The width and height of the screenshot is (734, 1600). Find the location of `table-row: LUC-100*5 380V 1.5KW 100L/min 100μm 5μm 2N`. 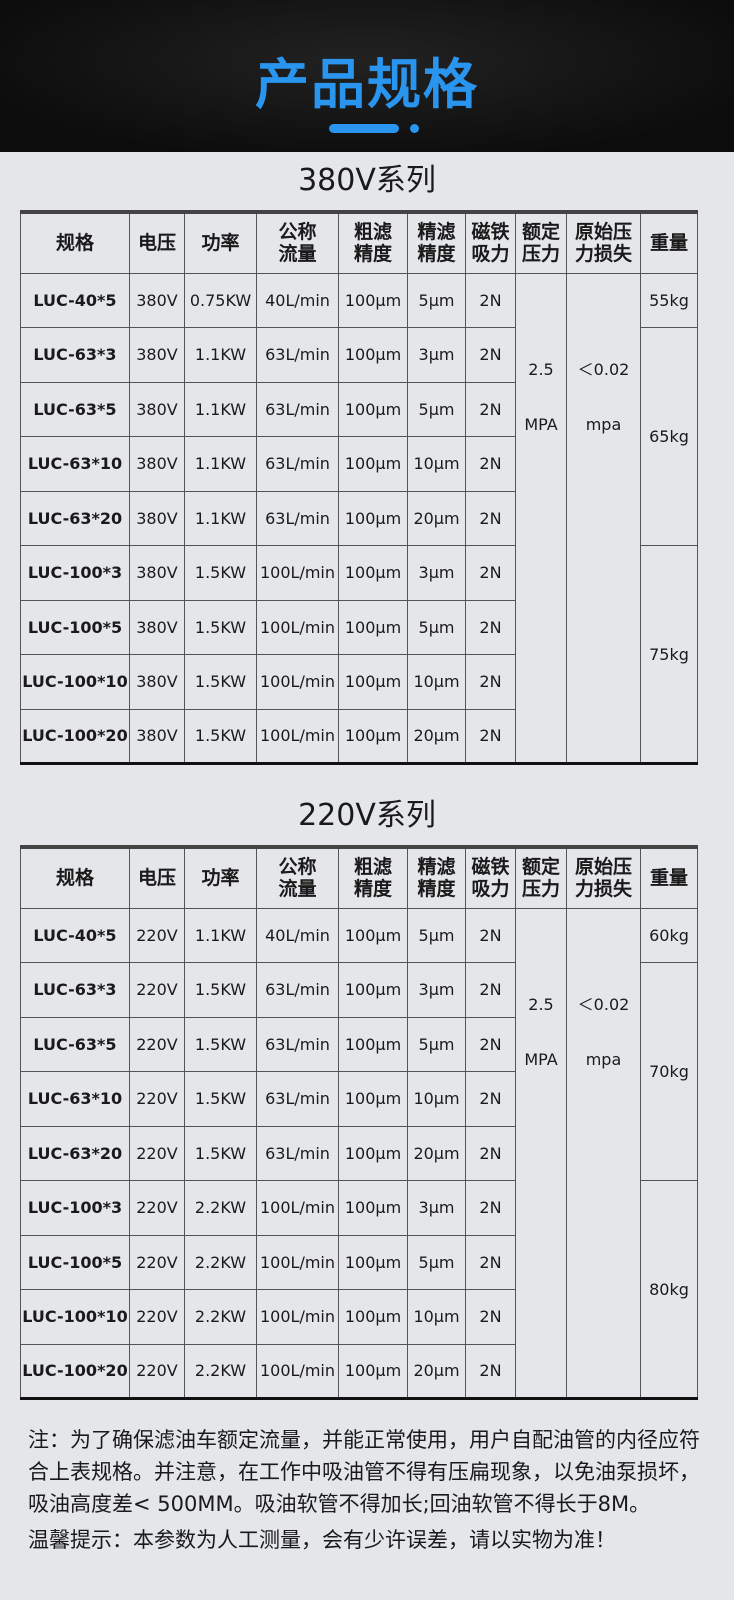

table-row: LUC-100*5 380V 1.5KW 100L/min 100μm 5μm 2N is located at coordinates (359, 627).